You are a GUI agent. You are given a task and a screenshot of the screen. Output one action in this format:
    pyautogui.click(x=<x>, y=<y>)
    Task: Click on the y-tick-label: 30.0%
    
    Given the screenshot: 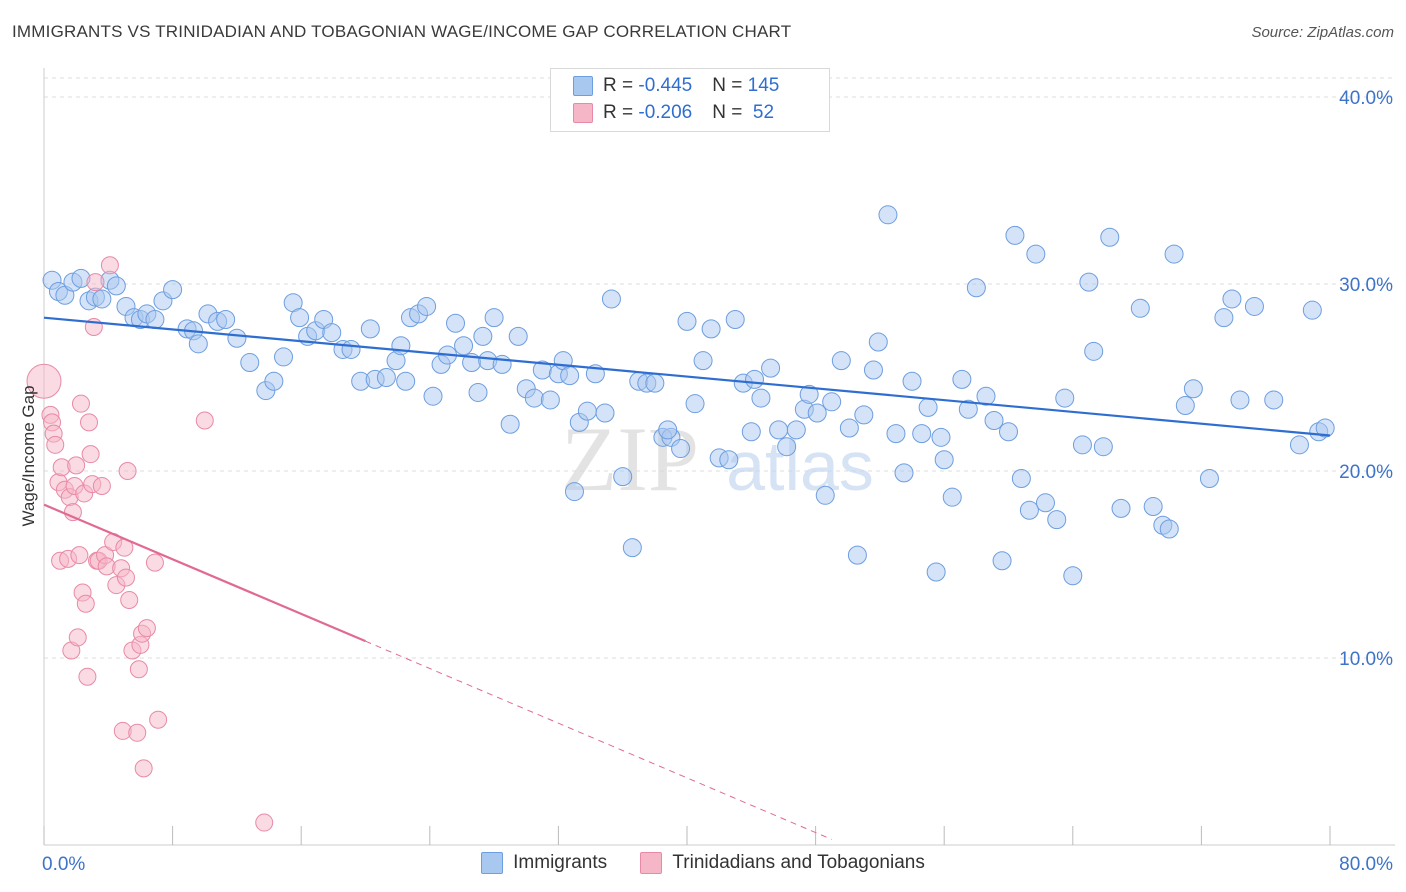 What is the action you would take?
    pyautogui.click(x=1366, y=285)
    